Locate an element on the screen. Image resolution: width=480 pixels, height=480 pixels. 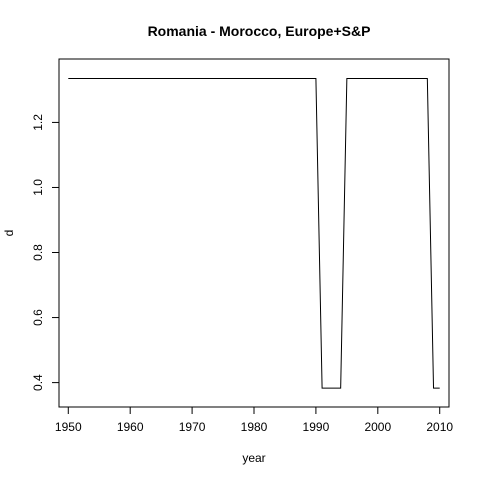
y-tick-label: 0.8 is located at coordinates (38, 252).